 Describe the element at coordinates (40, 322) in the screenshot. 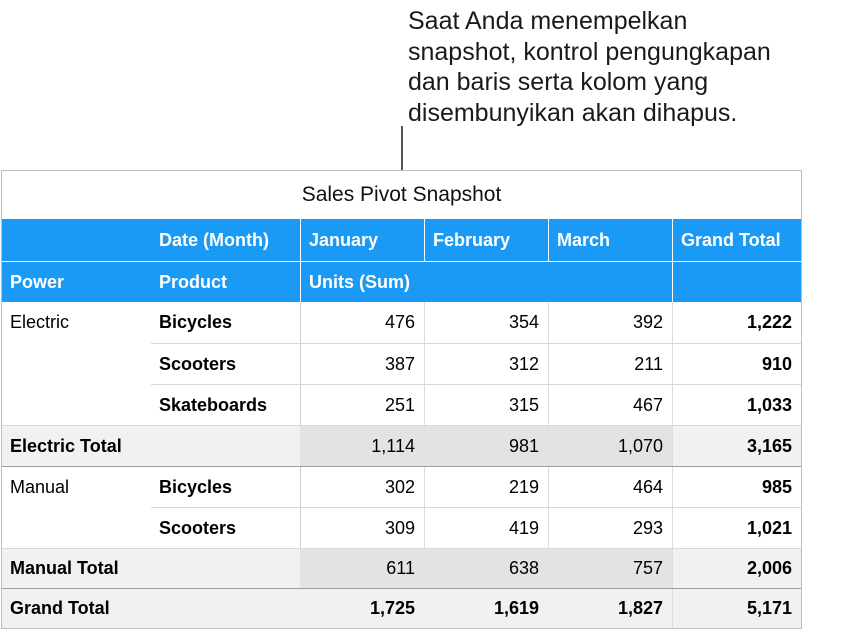

I see `row-power-cell: Electric` at that location.